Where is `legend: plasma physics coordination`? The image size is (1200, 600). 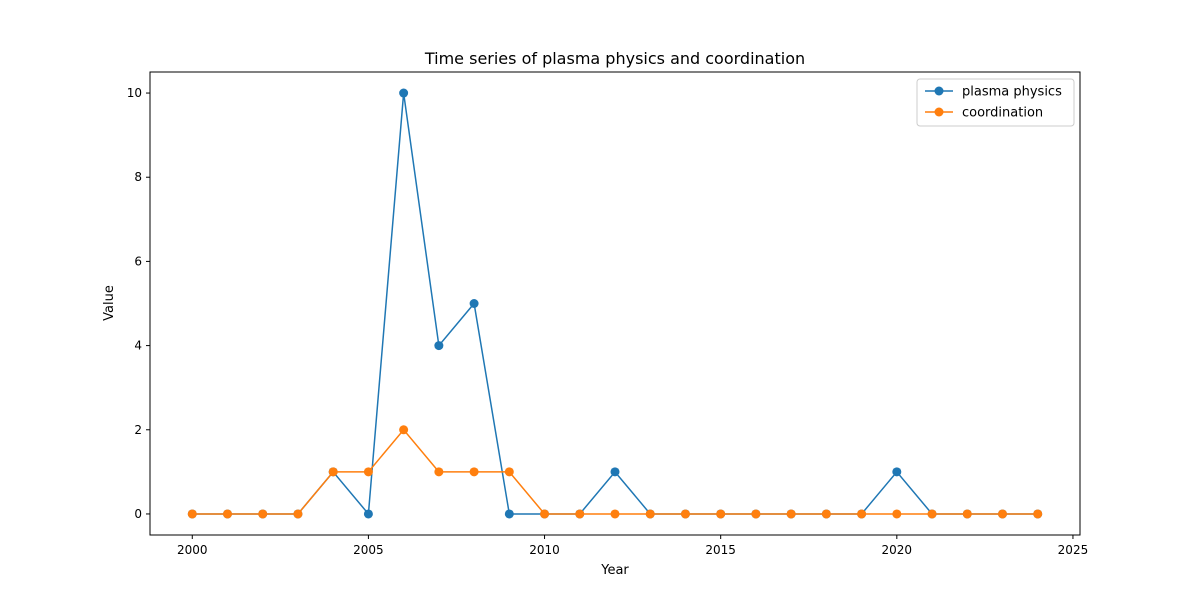
legend: plasma physics coordination is located at coordinates (995, 102).